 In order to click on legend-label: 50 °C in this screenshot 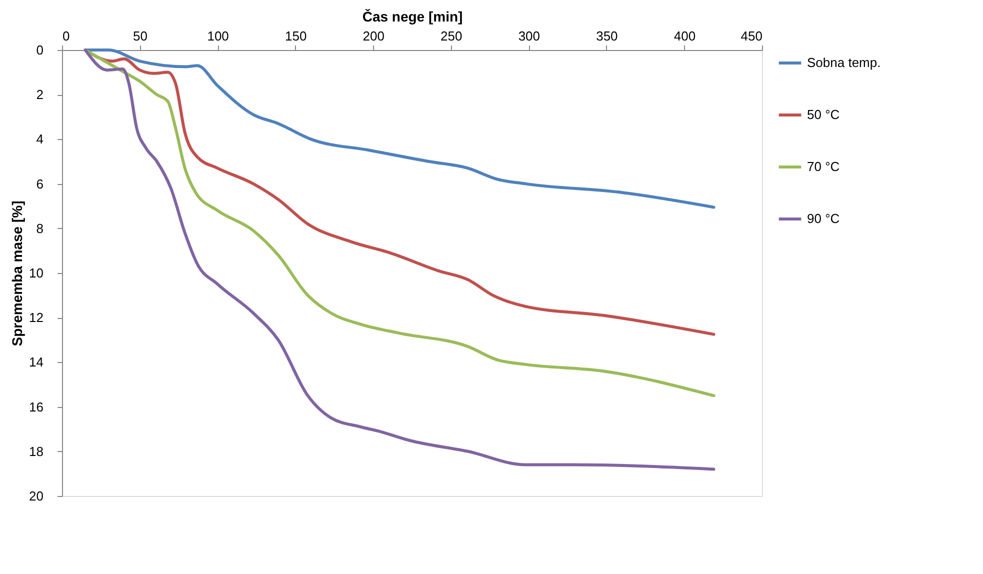, I will do `click(823, 114)`.